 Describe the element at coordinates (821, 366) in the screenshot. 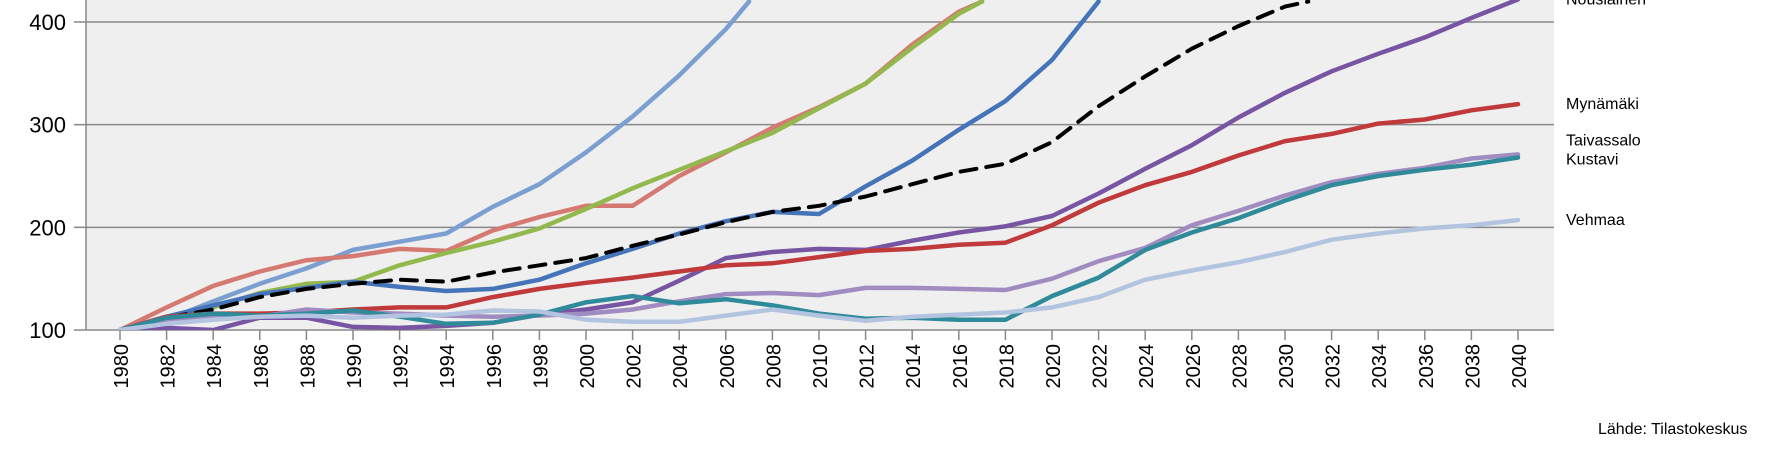

I see `x-tick-label: 2010` at that location.